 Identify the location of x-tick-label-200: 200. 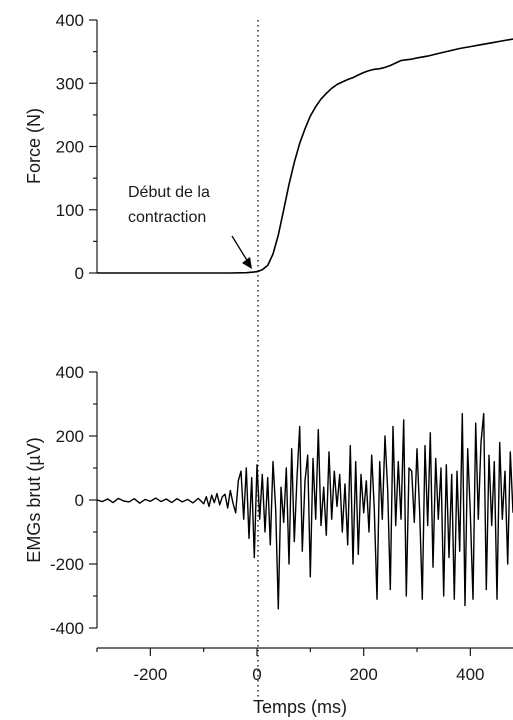
(363, 674).